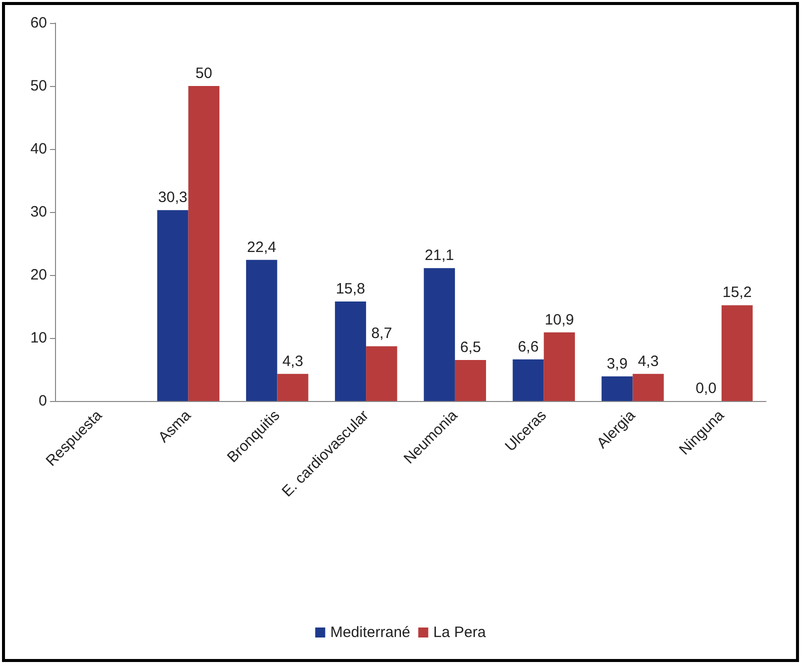 The image size is (807, 670). What do you see at coordinates (204, 73) in the screenshot?
I see `data-label: 50` at bounding box center [204, 73].